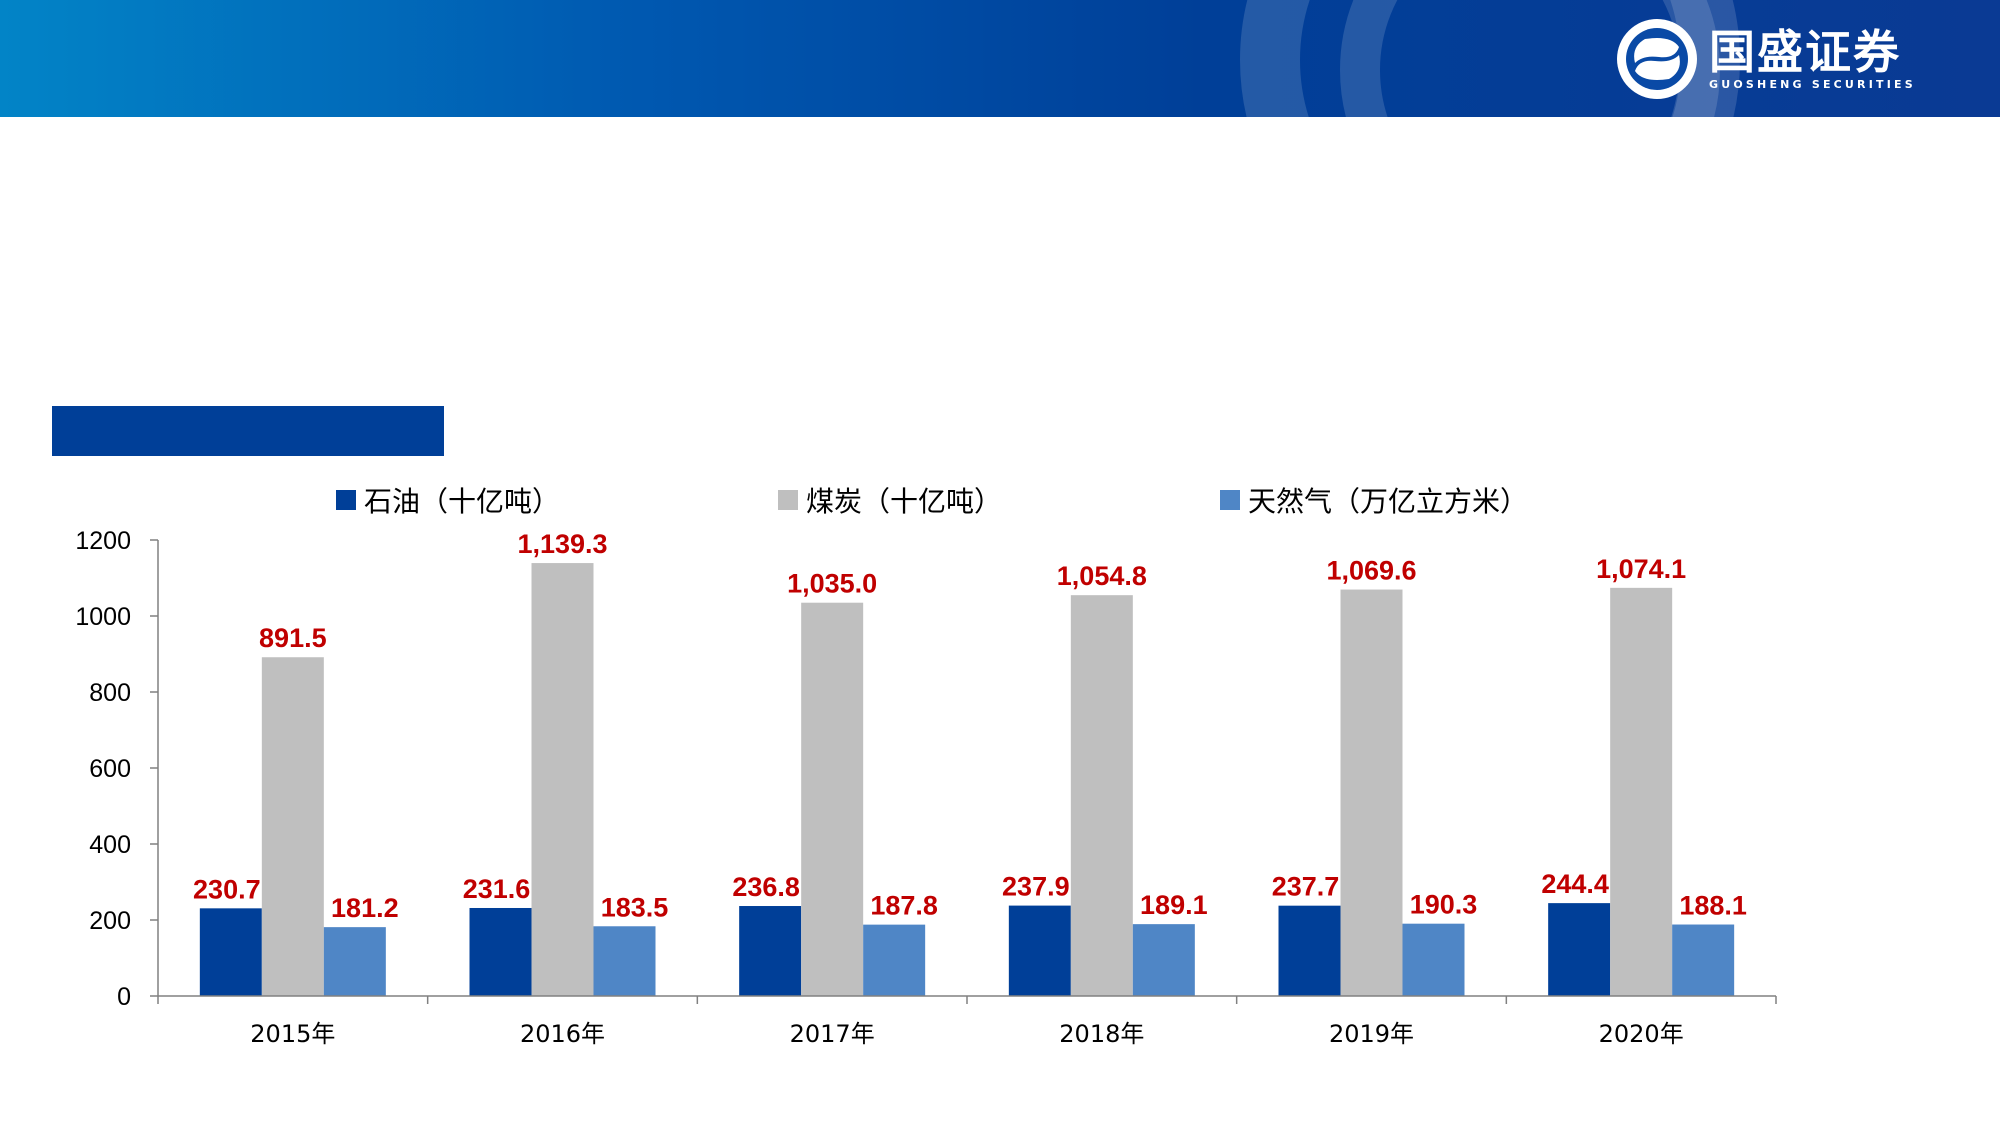  Describe the element at coordinates (1102, 576) in the screenshot. I see `bar-value-label: 1,054.8` at that location.